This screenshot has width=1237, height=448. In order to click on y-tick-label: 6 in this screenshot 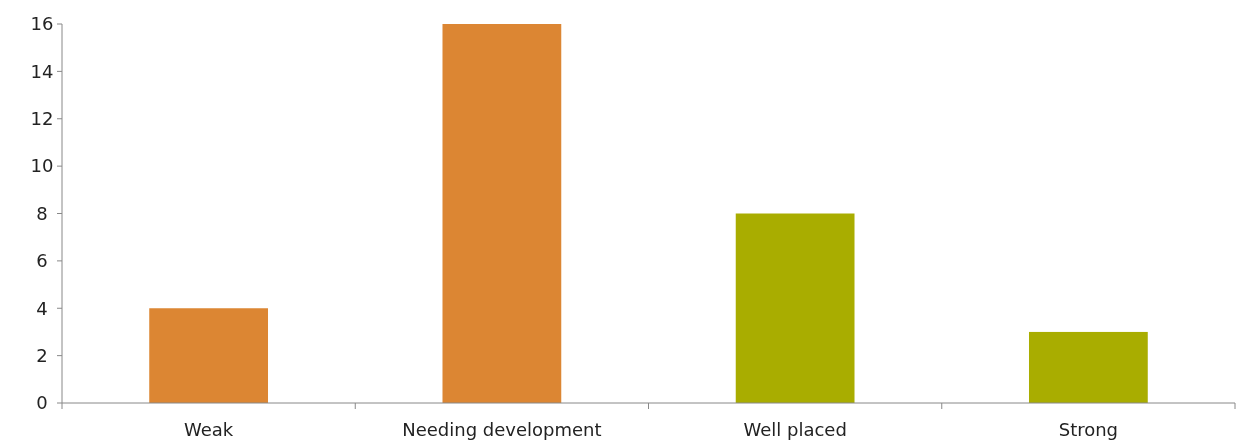, I will do `click(42, 261)`.